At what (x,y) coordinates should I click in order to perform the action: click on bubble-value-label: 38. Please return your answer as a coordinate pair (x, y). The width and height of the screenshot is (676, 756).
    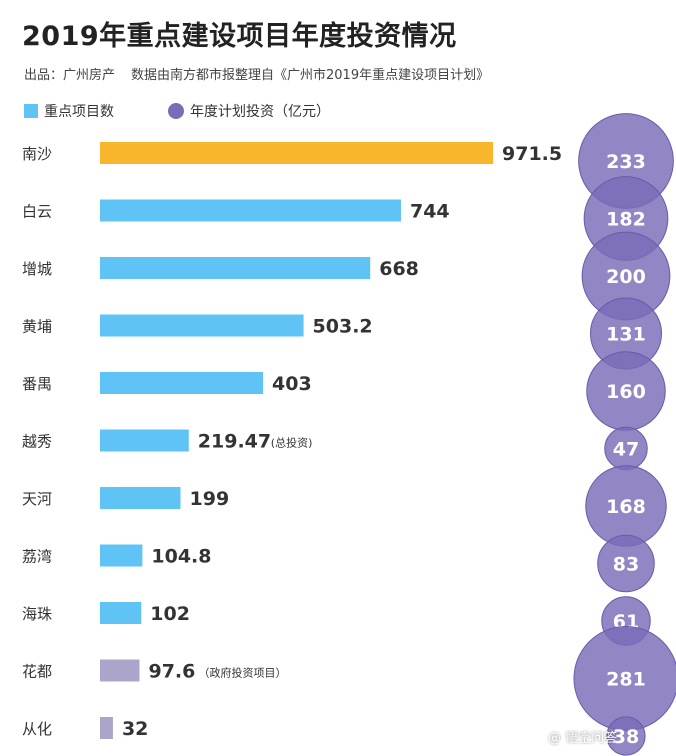
    Looking at the image, I should click on (626, 737).